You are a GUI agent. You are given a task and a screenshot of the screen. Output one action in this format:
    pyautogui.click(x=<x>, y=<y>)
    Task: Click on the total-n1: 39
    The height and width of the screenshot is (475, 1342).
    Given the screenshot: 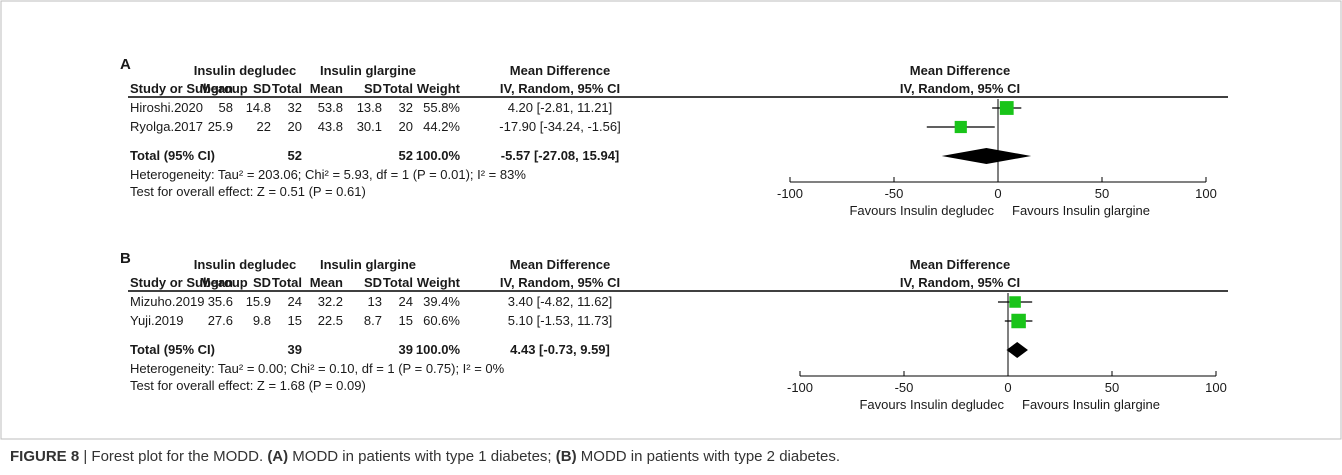 What is the action you would take?
    pyautogui.click(x=295, y=349)
    